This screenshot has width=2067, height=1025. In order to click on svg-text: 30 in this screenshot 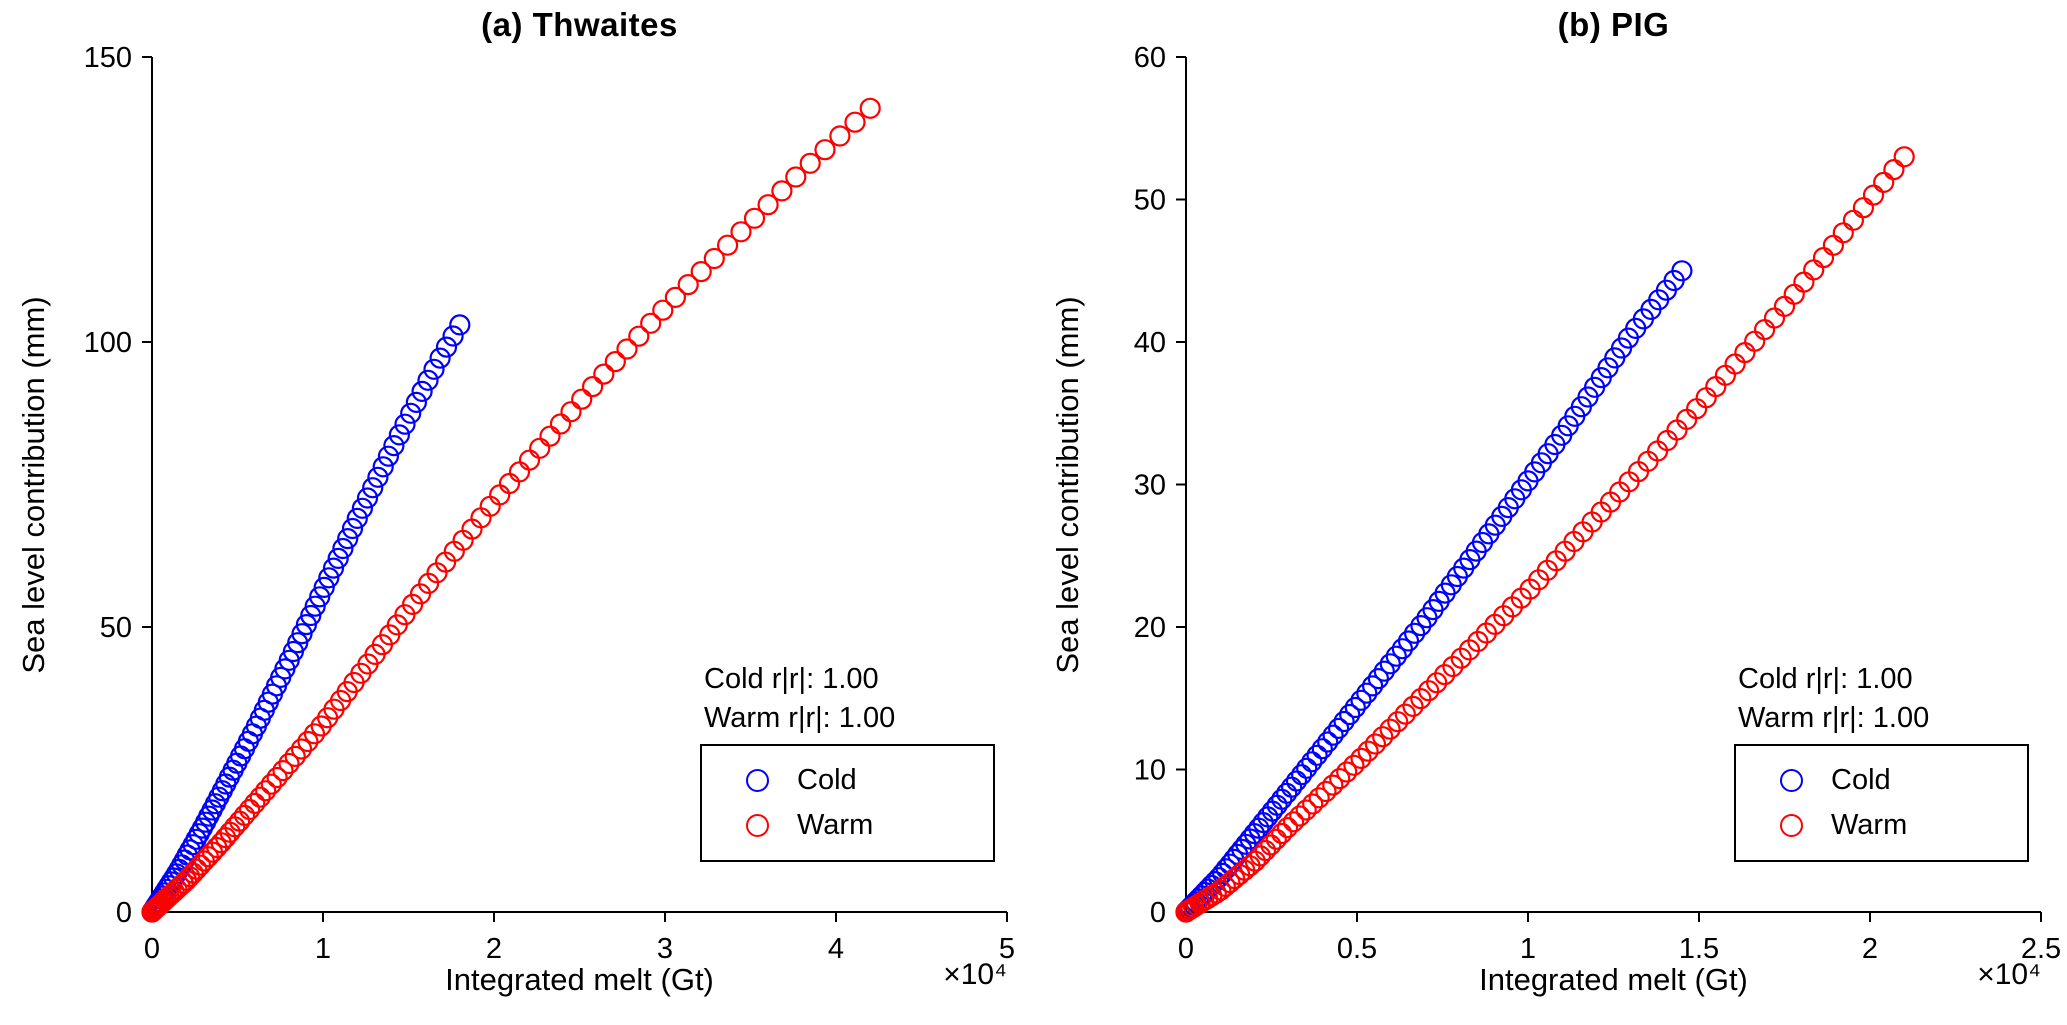, I will do `click(1150, 486)`.